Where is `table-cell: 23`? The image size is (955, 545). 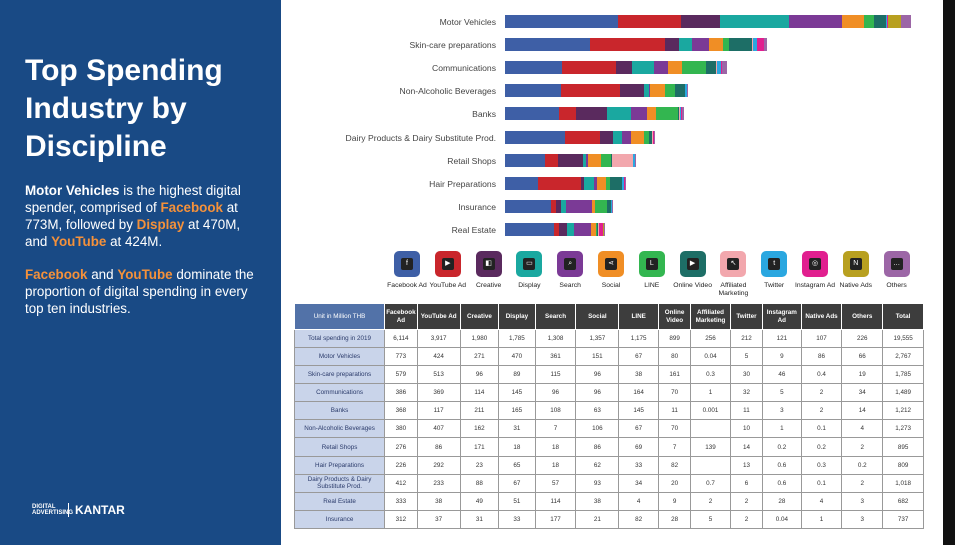 table-cell: 23 is located at coordinates (479, 465).